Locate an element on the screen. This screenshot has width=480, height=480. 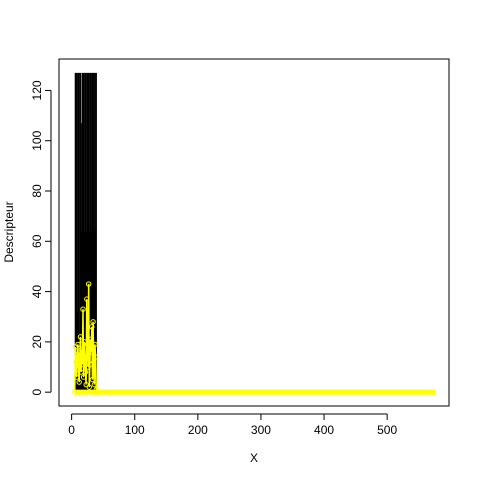
x-axis-label: X is located at coordinates (254, 458).